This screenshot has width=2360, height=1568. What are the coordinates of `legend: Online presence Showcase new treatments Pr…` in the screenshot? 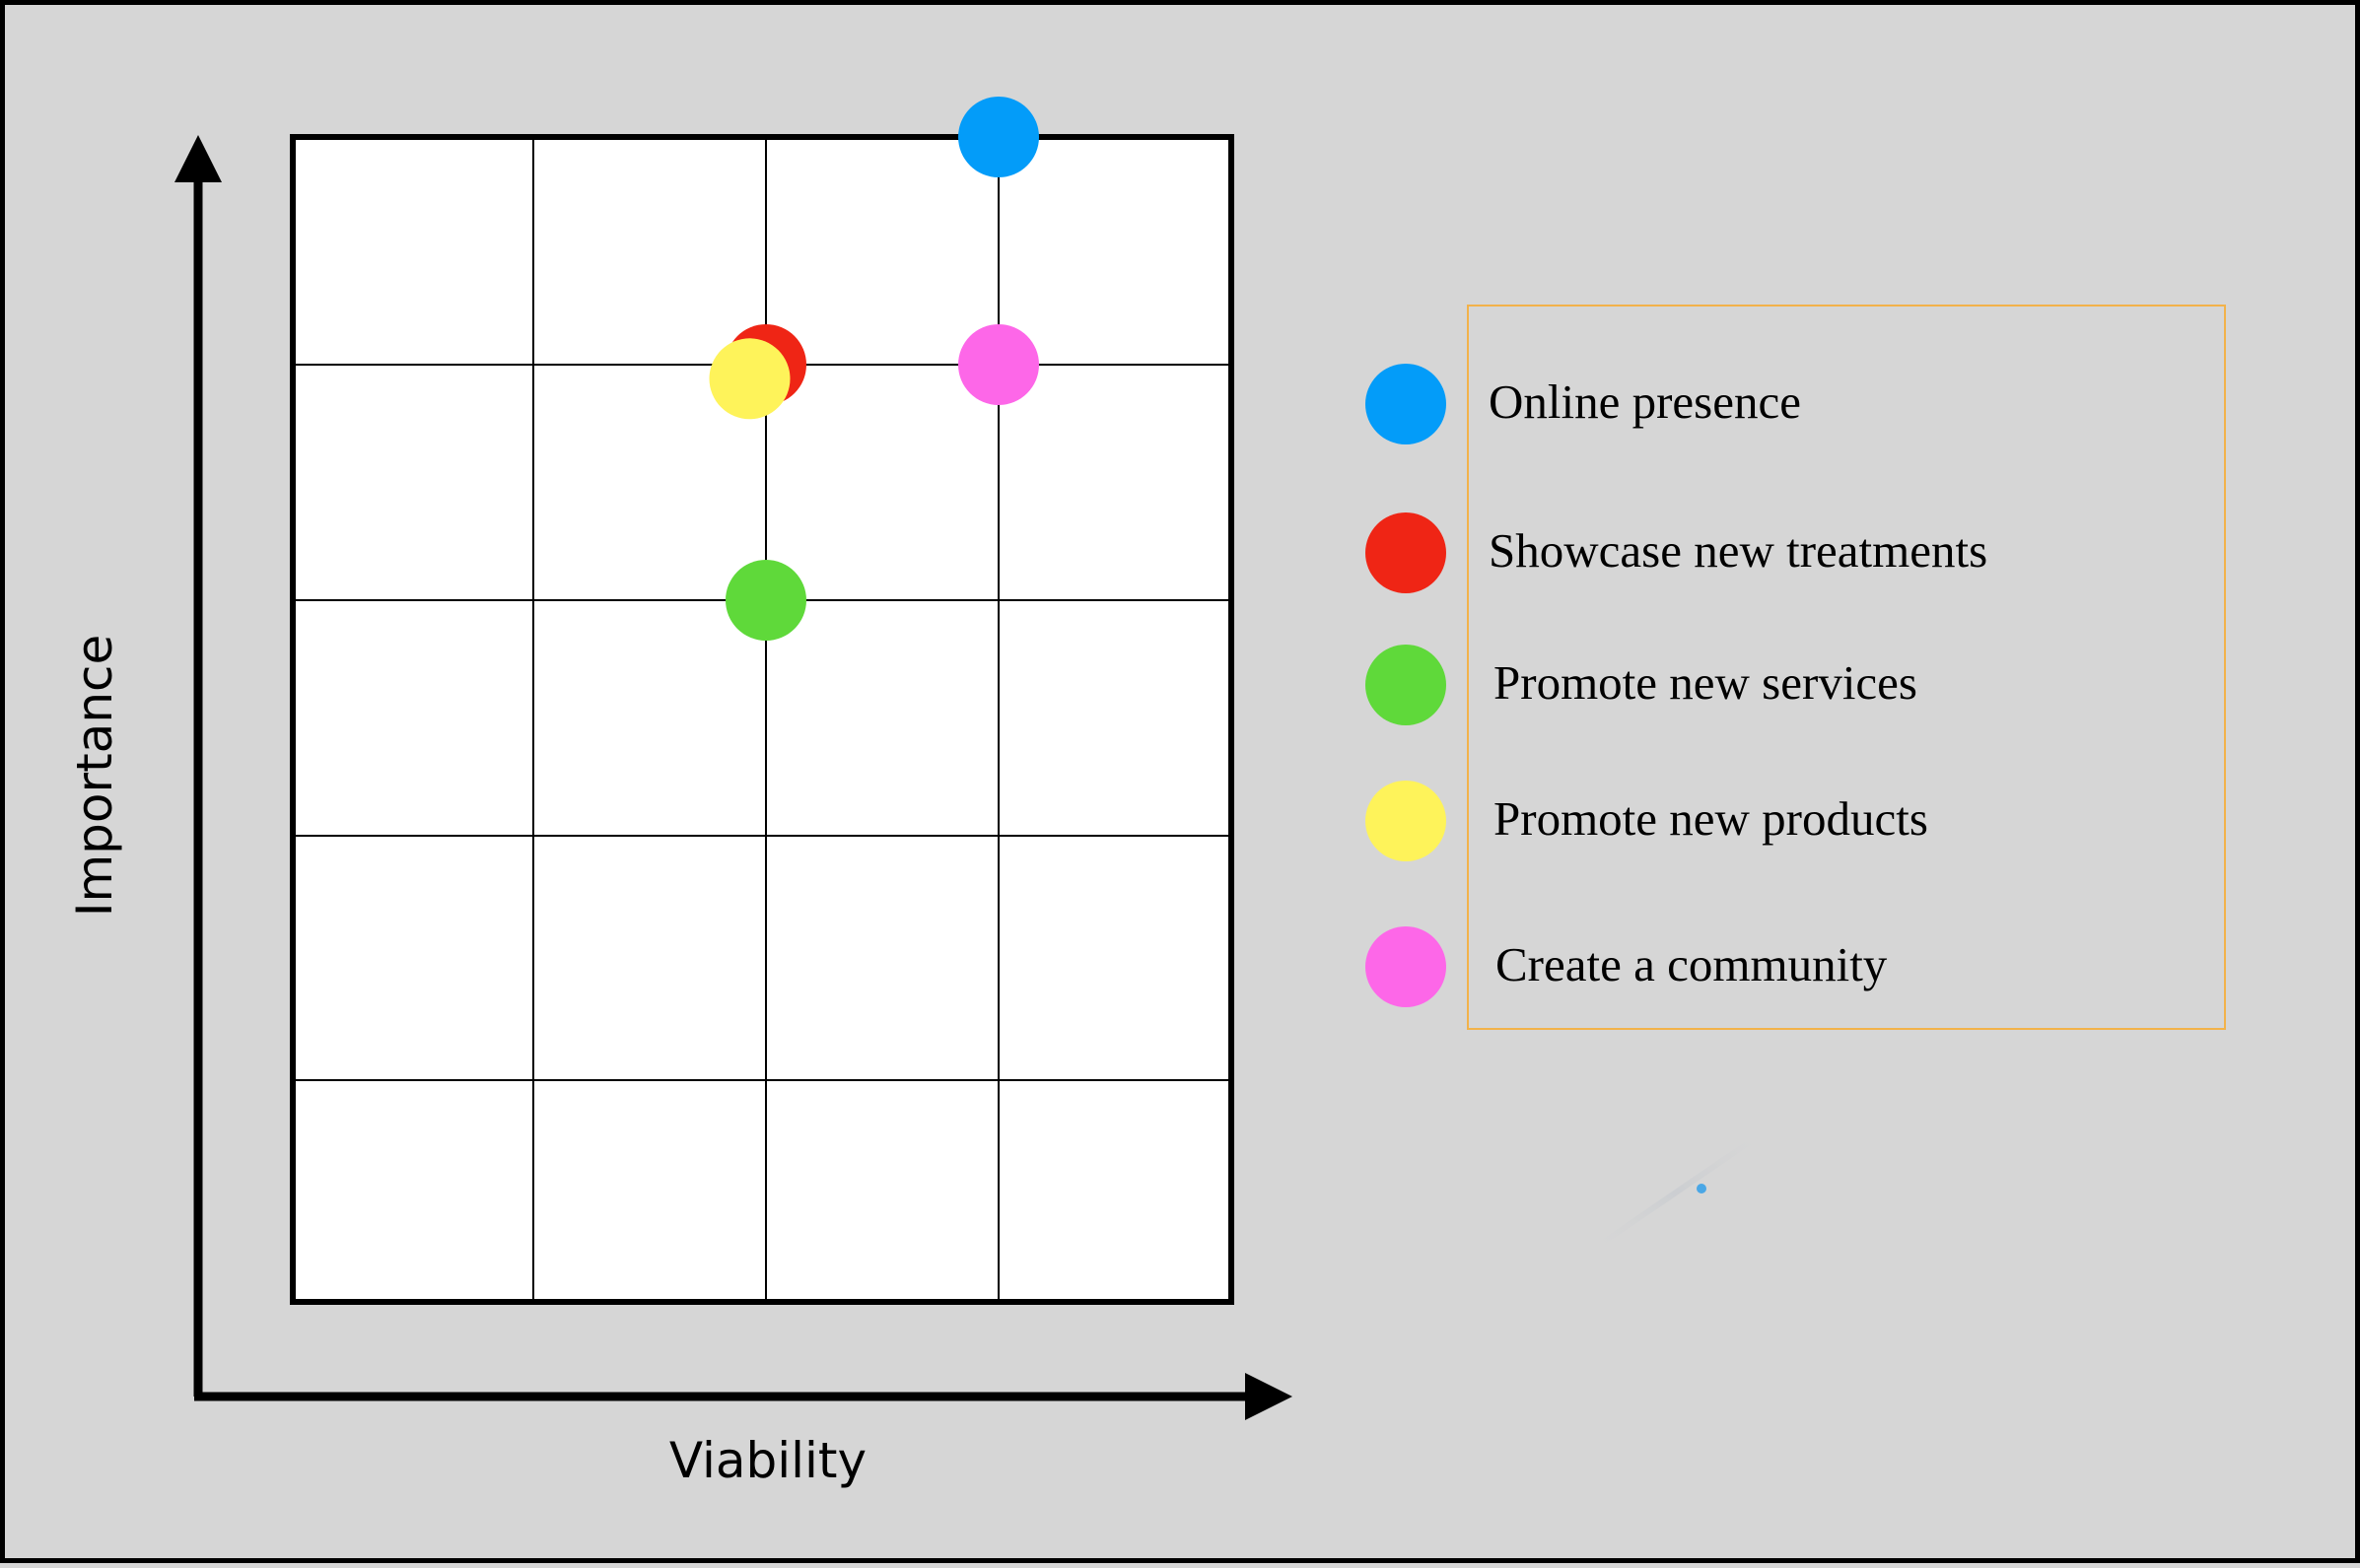 It's located at (1676, 685).